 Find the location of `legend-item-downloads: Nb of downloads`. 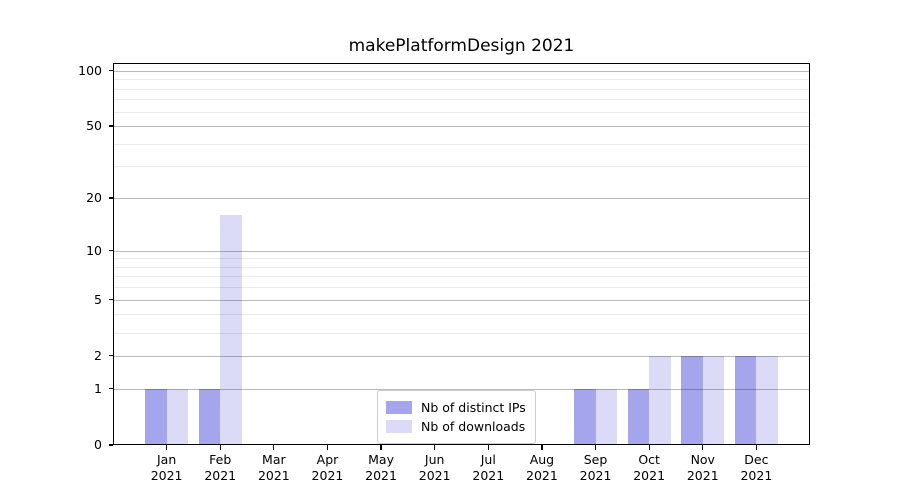

legend-item-downloads: Nb of downloads is located at coordinates (456, 426).